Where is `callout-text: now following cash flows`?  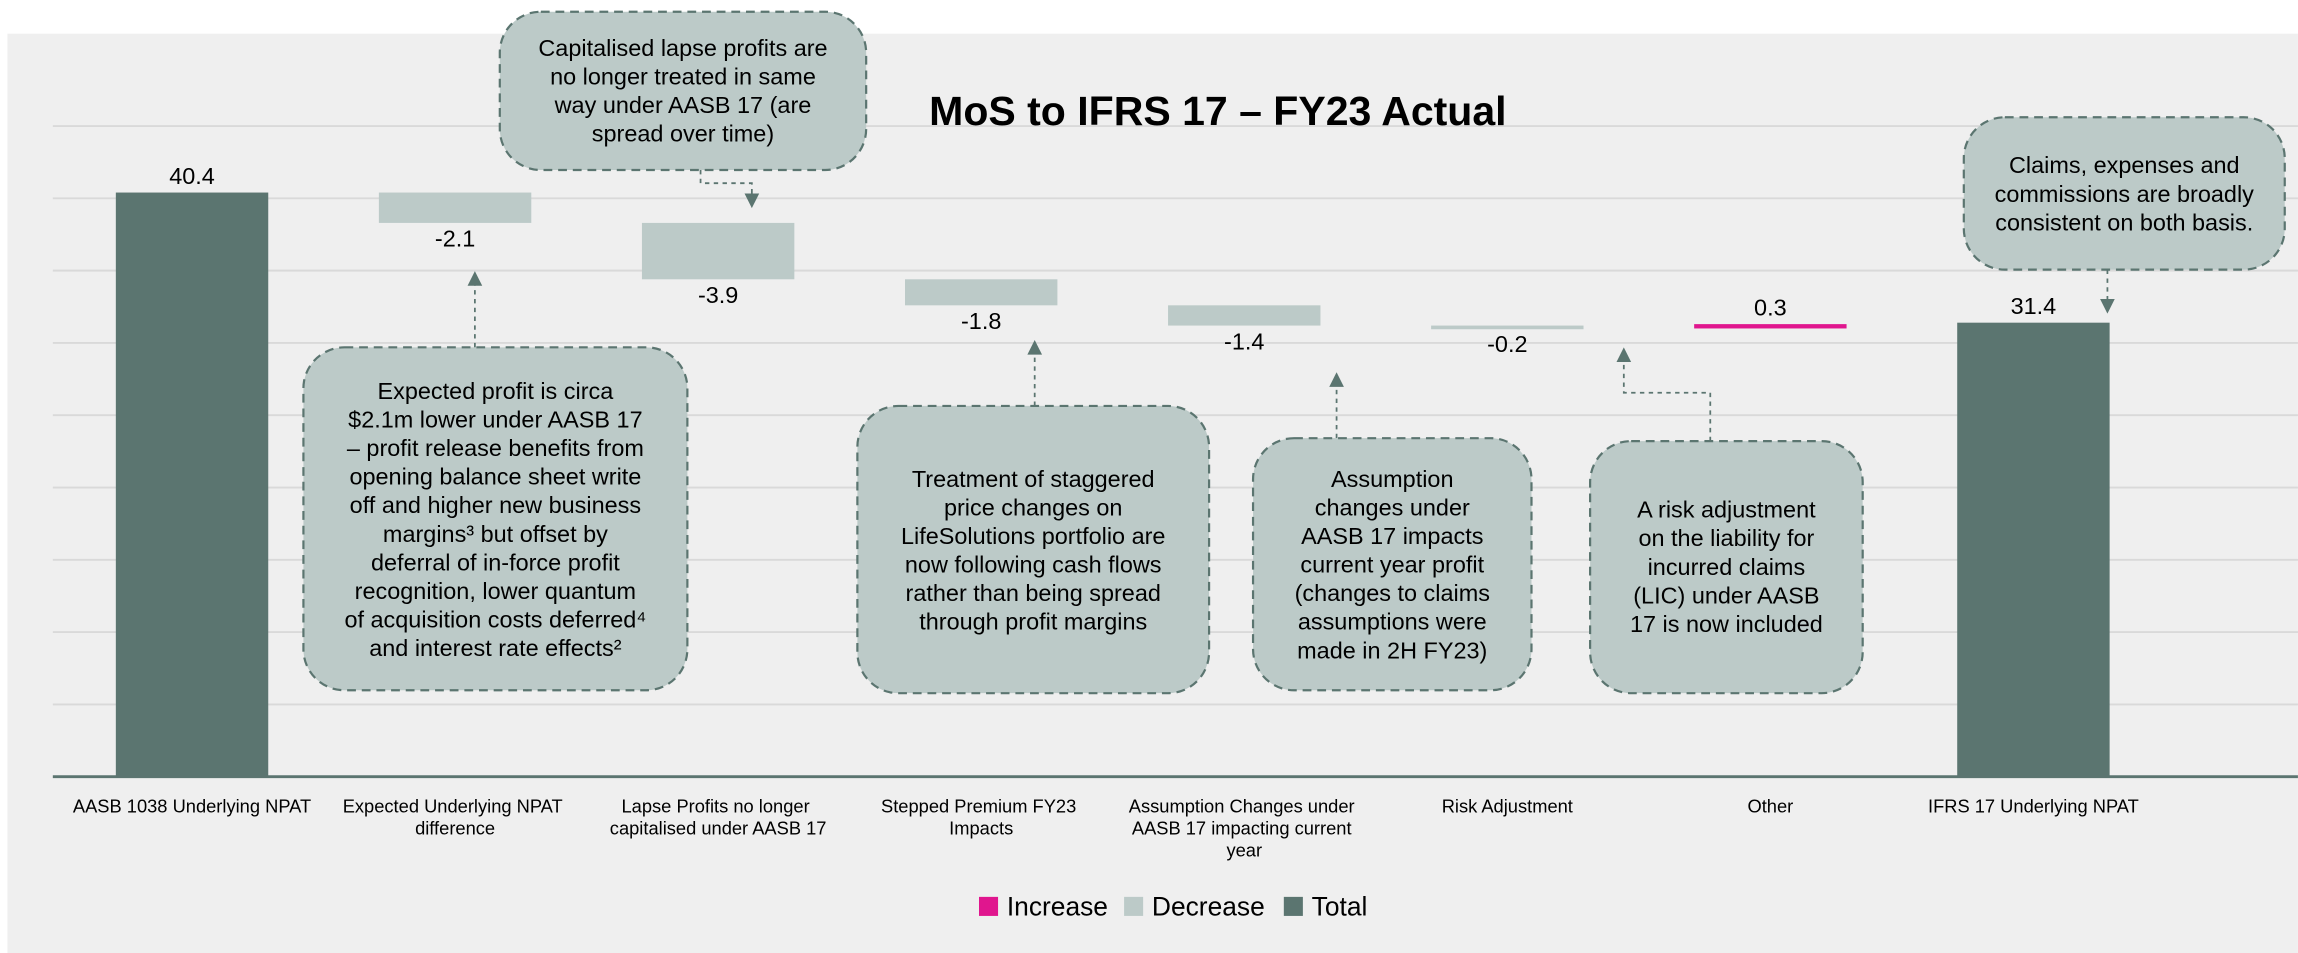 callout-text: now following cash flows is located at coordinates (1033, 565).